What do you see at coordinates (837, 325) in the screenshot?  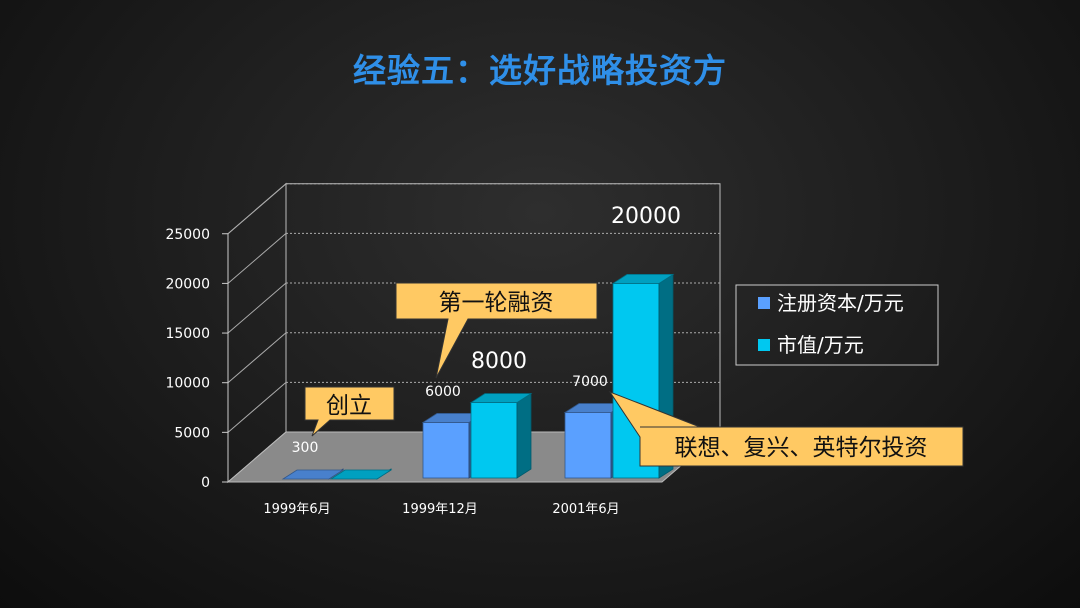 I see `legend-box` at bounding box center [837, 325].